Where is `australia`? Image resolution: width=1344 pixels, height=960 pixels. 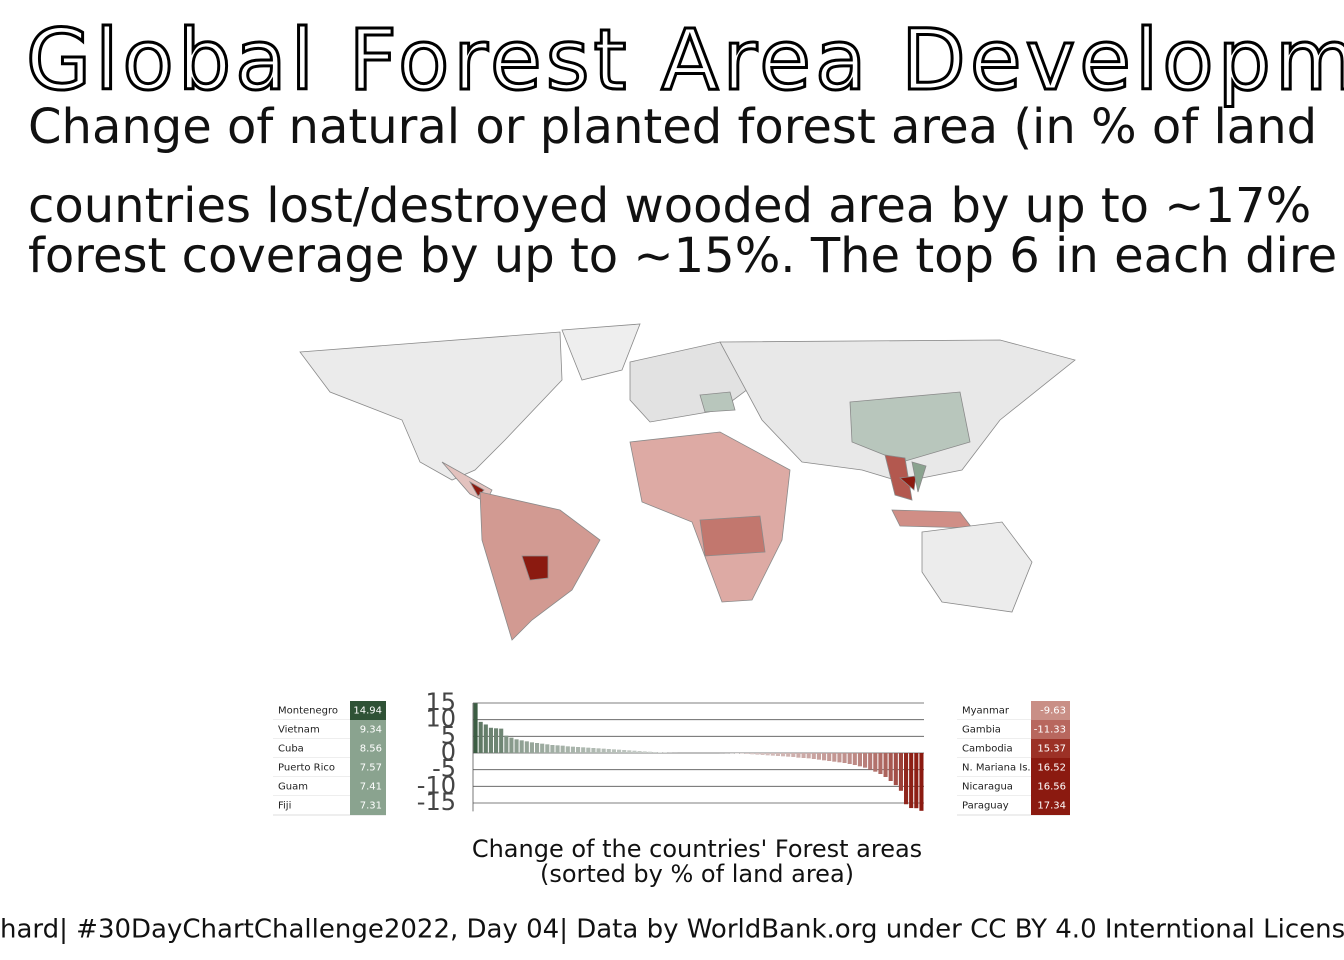 australia is located at coordinates (977, 567).